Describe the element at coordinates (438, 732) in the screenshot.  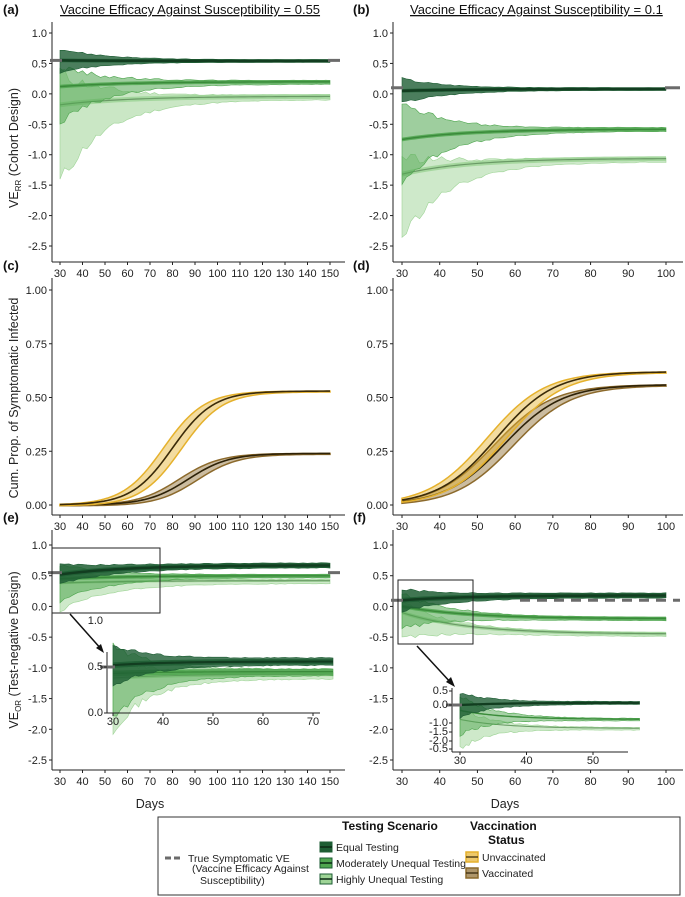
I see `inset-y-tick-label: -1.5` at that location.